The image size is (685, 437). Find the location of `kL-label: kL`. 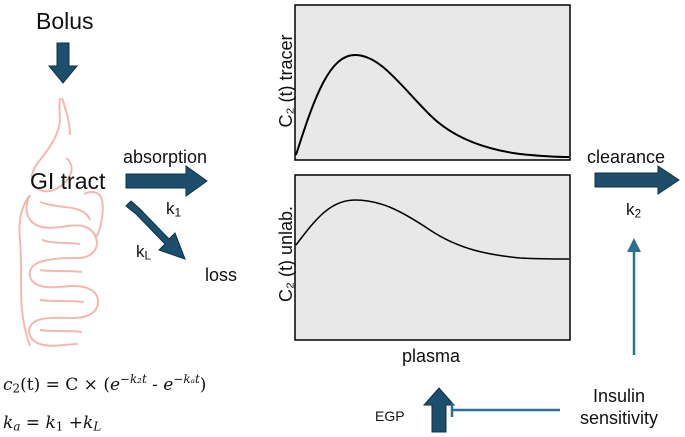

kL-label: kL is located at coordinates (144, 252).